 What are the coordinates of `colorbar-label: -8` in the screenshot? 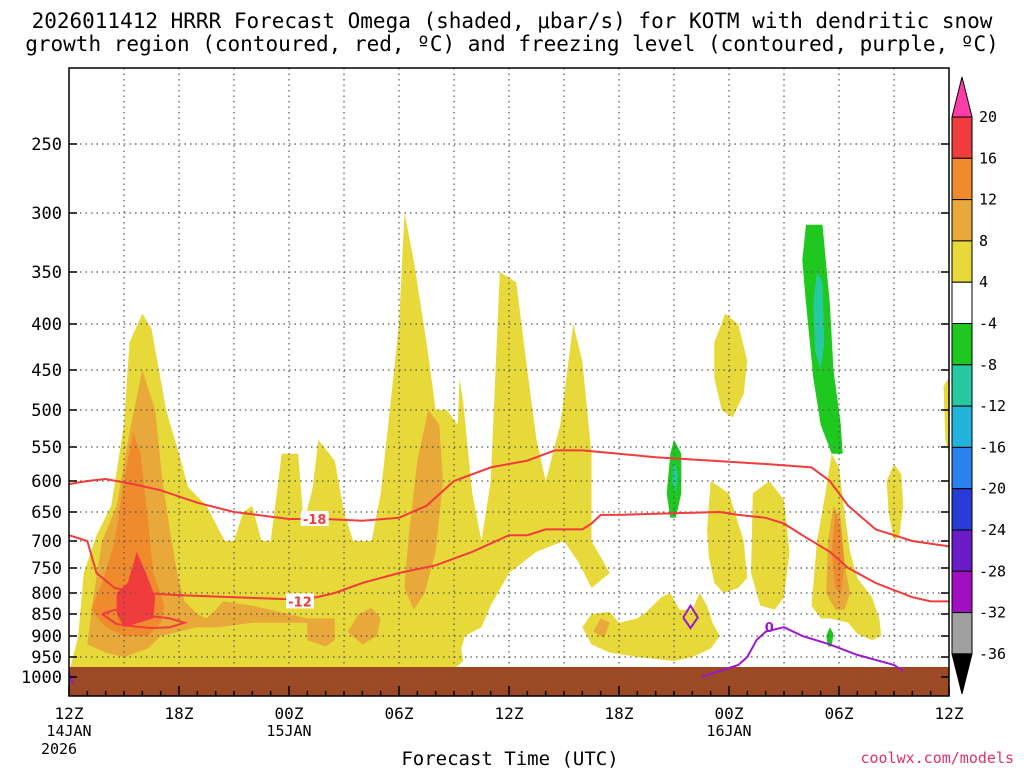 It's located at (988, 365).